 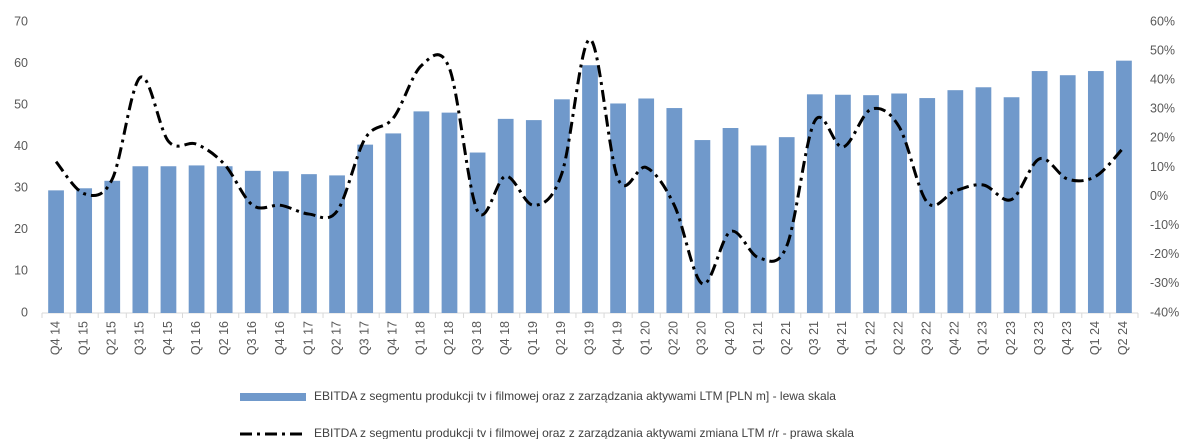 I want to click on x-tick-label: Q4 23, so click(x=1067, y=338).